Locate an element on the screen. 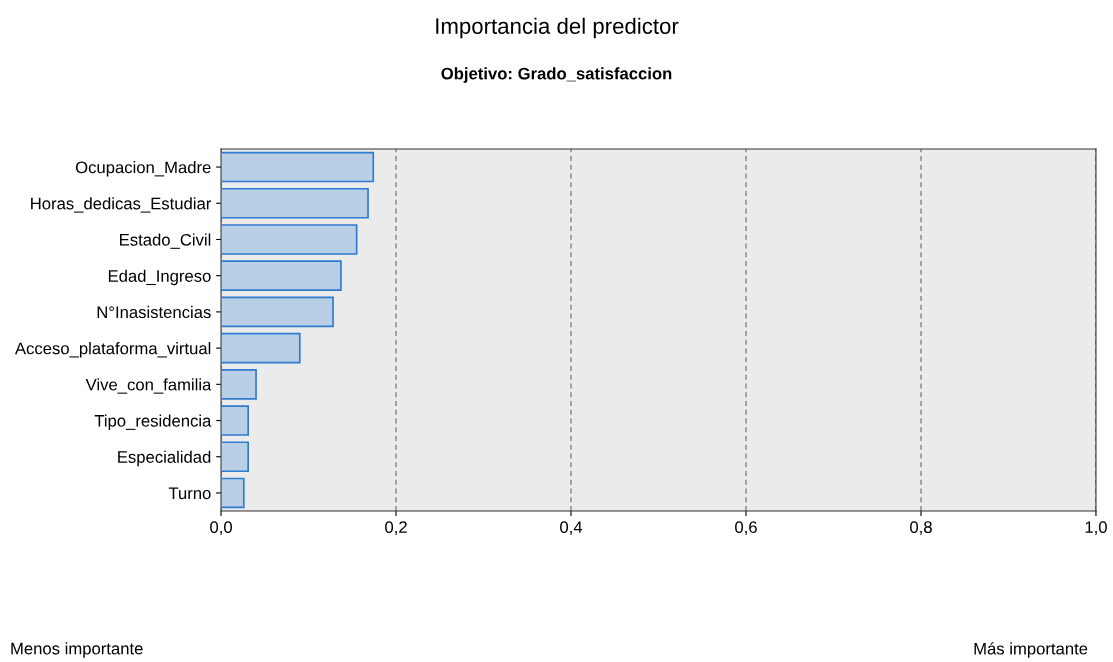 The width and height of the screenshot is (1113, 662). chart-title: Importancia del predictor is located at coordinates (557, 28).